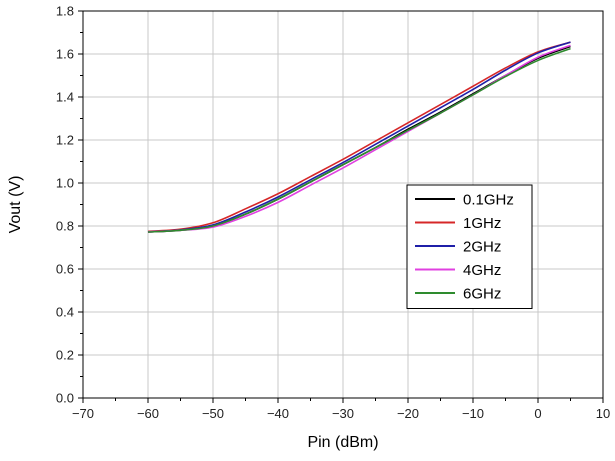 The width and height of the screenshot is (615, 461). Describe the element at coordinates (65, 54) in the screenshot. I see `y-tick-label: 1.6` at that location.